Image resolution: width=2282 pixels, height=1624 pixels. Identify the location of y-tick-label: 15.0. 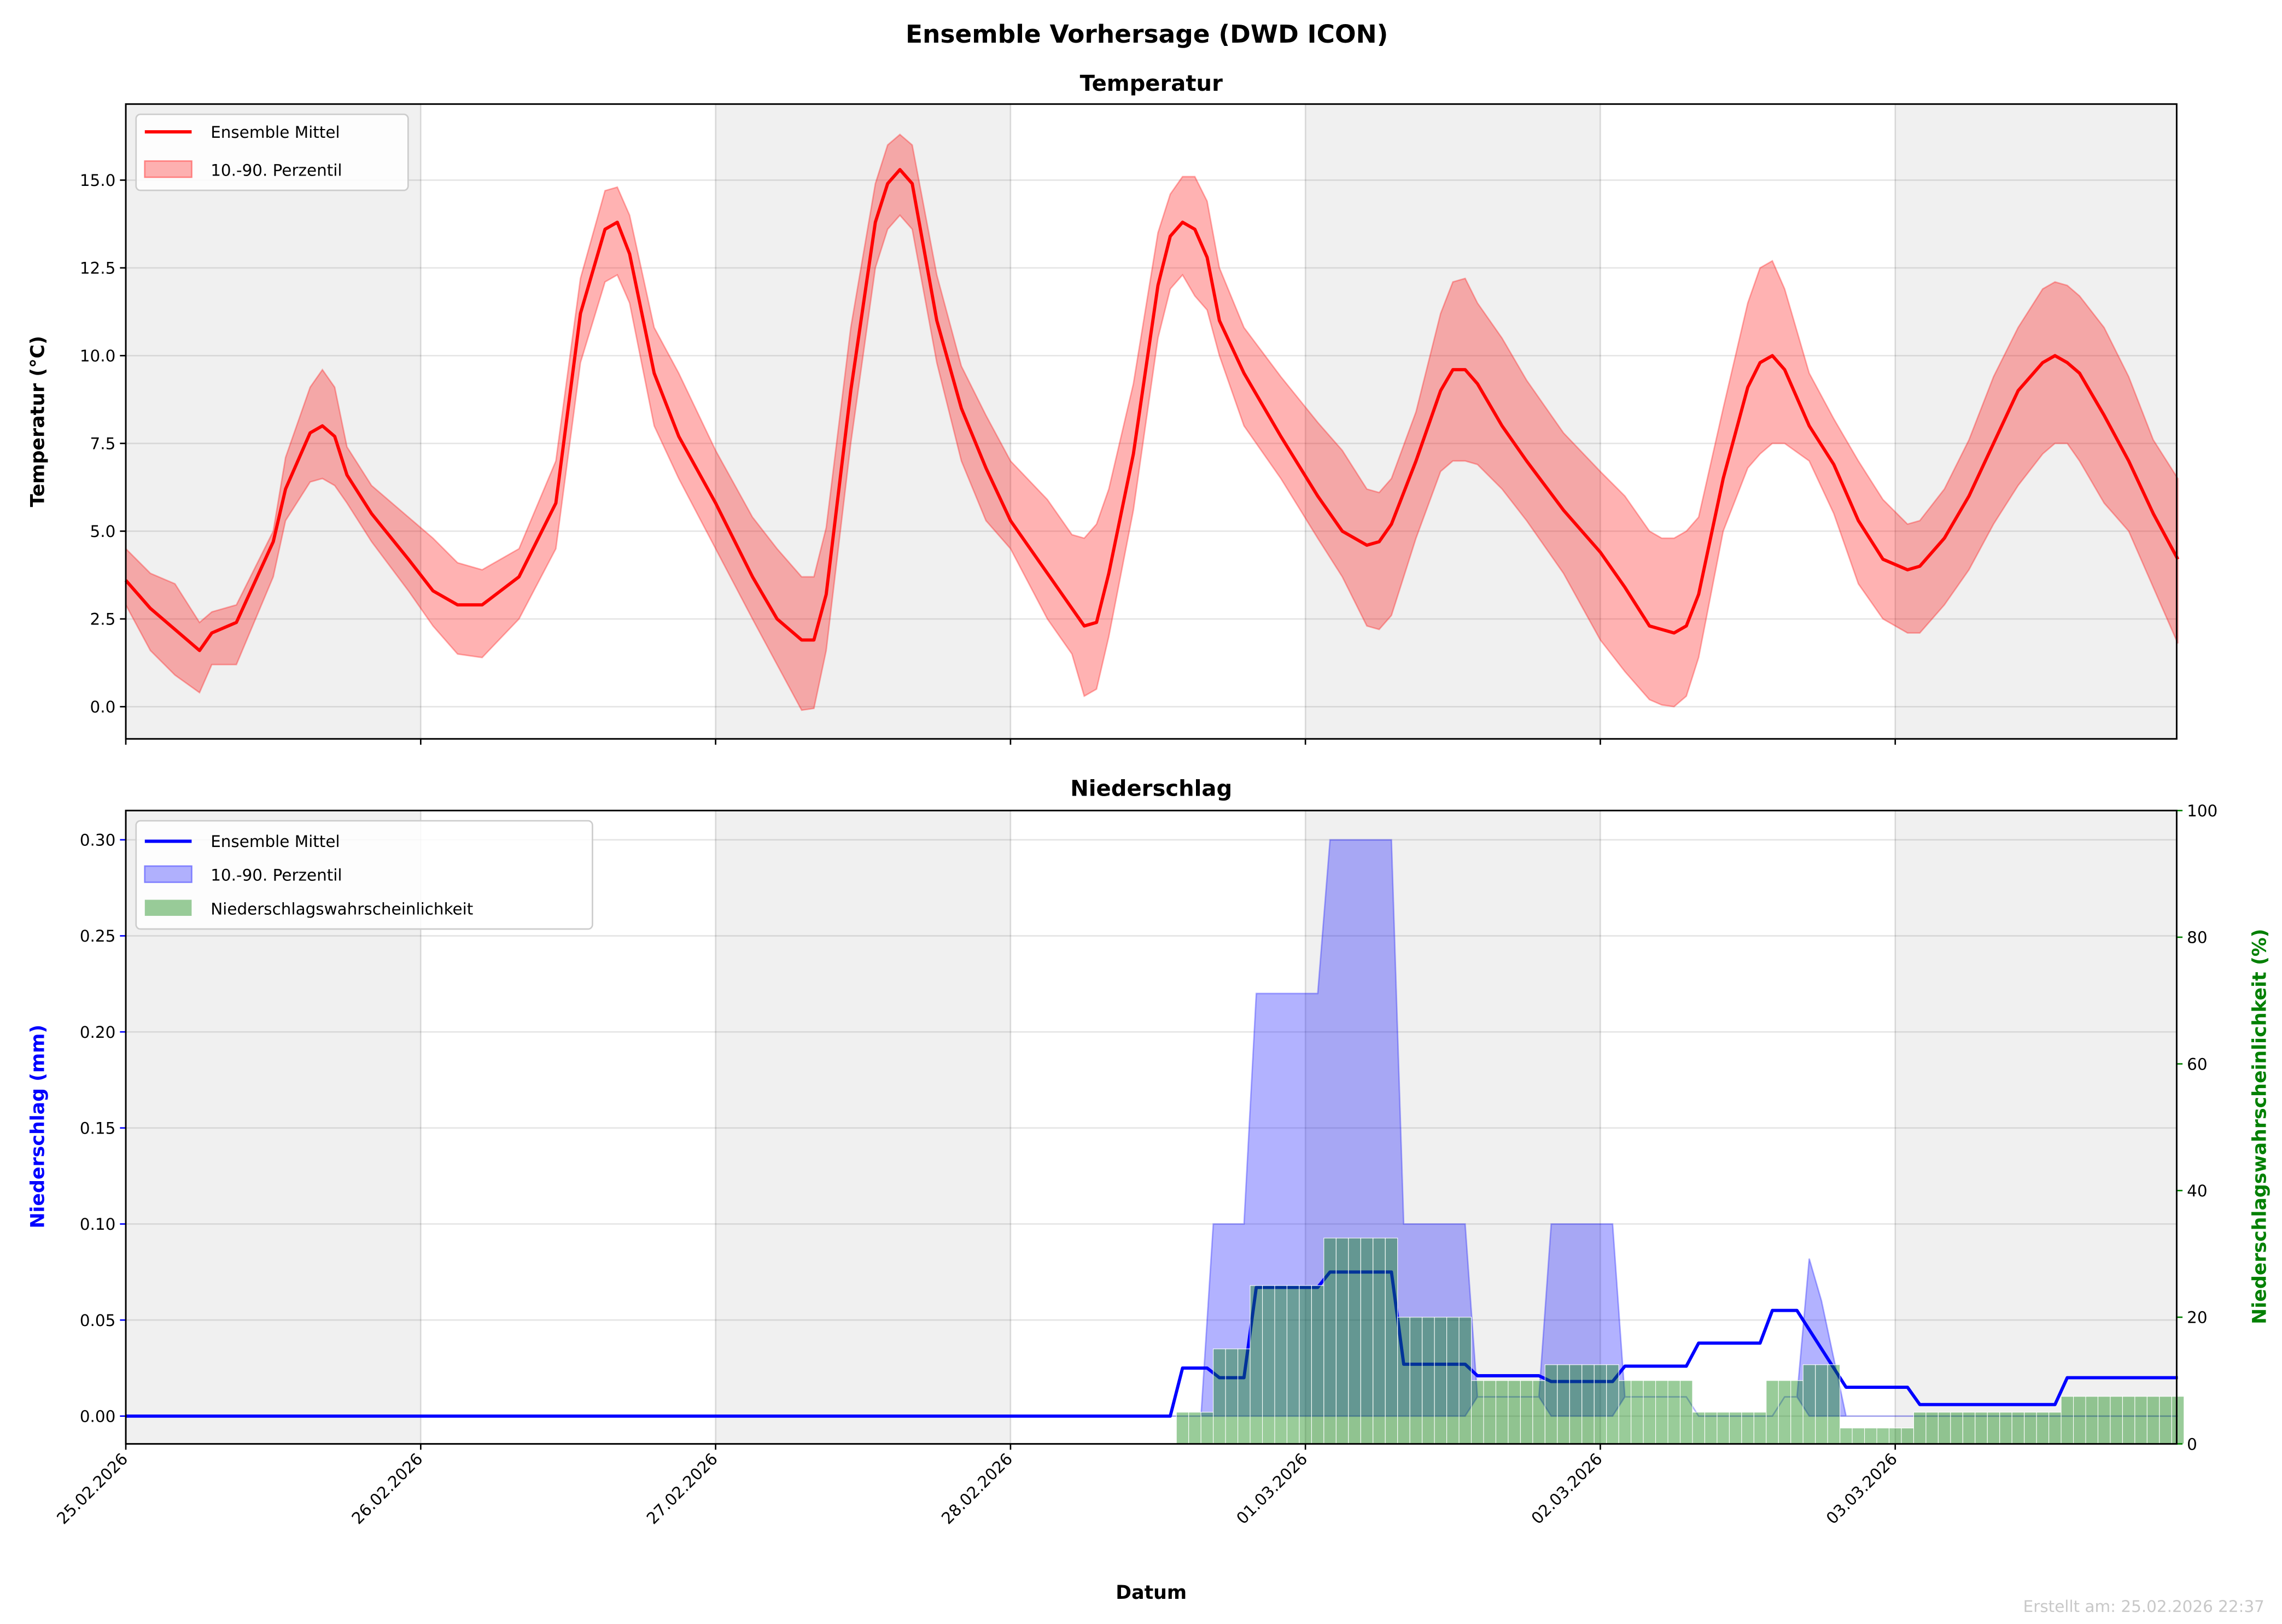
(98, 180).